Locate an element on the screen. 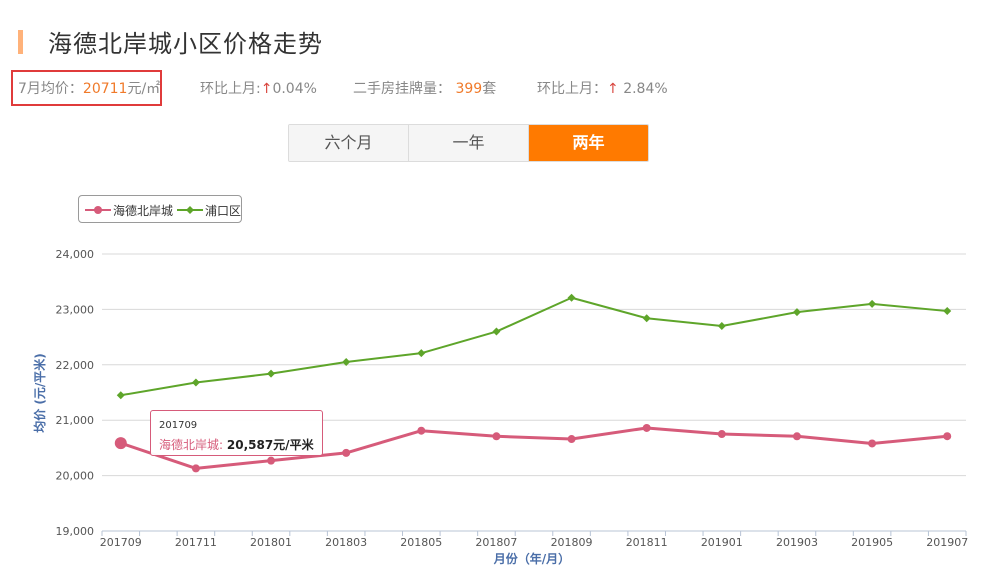  avg-price-unit: 元/㎡ is located at coordinates (144, 89).